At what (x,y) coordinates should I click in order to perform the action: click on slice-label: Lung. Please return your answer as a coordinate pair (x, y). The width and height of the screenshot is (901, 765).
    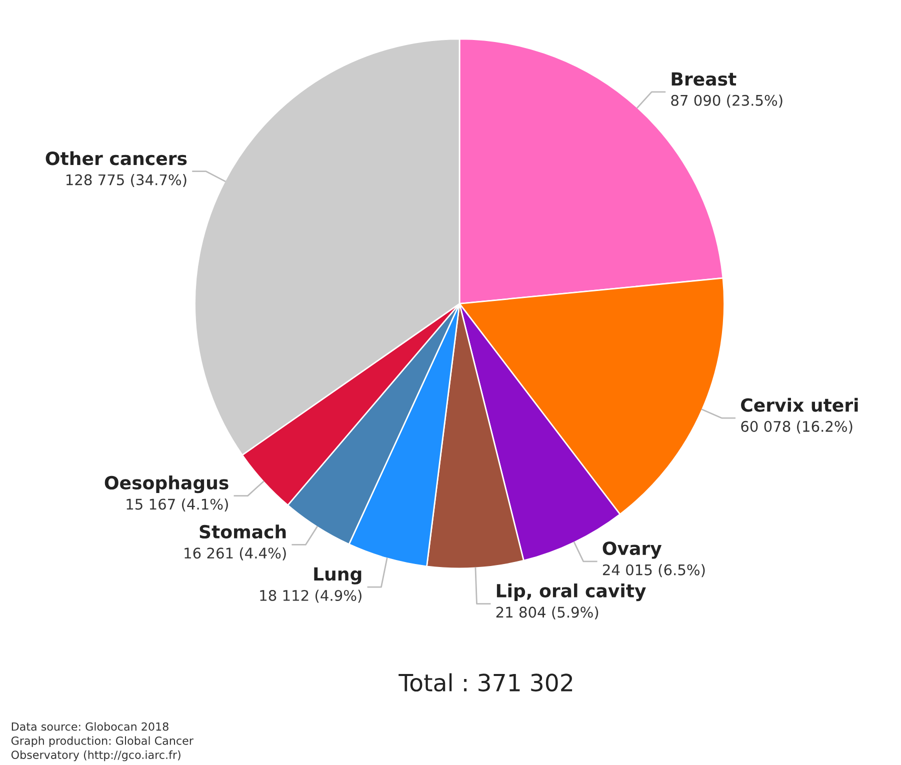
    Looking at the image, I should click on (338, 575).